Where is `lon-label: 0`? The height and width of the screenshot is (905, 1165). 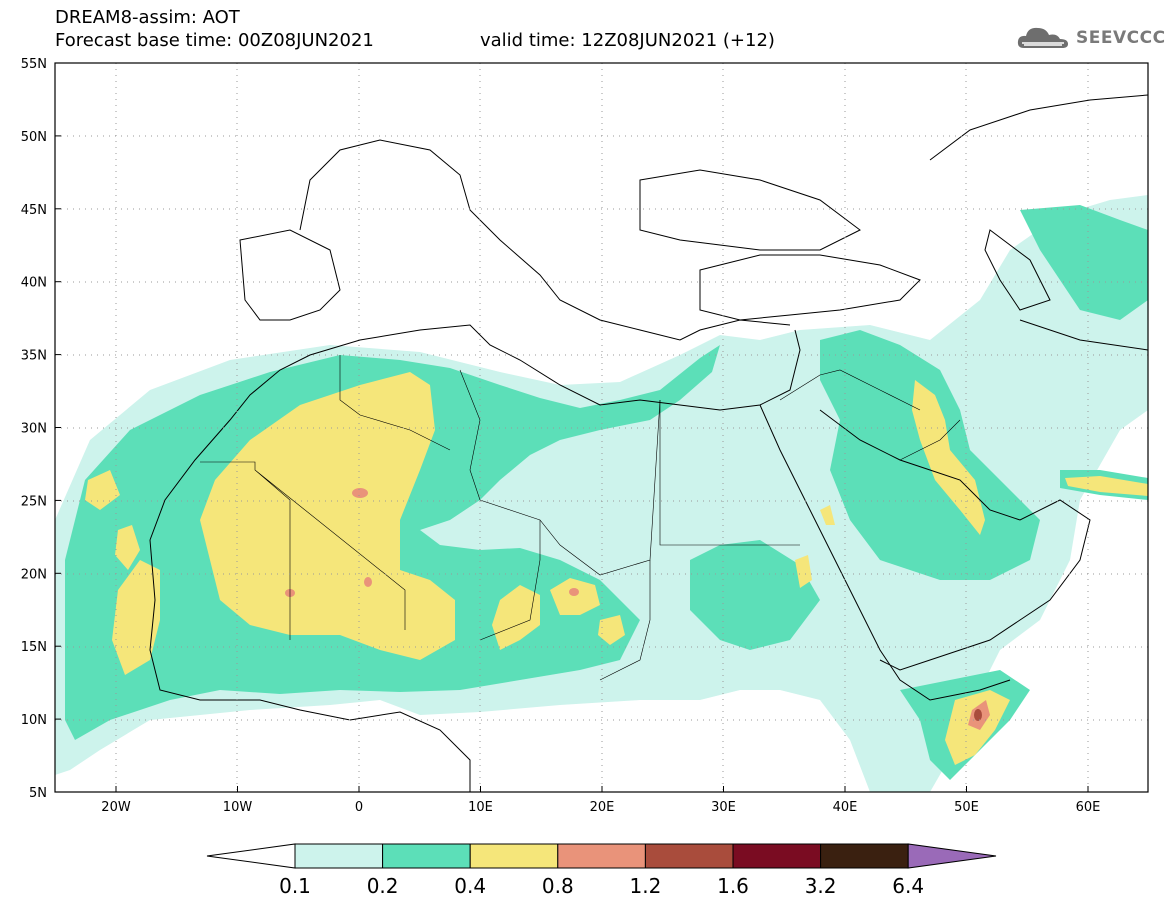
lon-label: 0 is located at coordinates (359, 807).